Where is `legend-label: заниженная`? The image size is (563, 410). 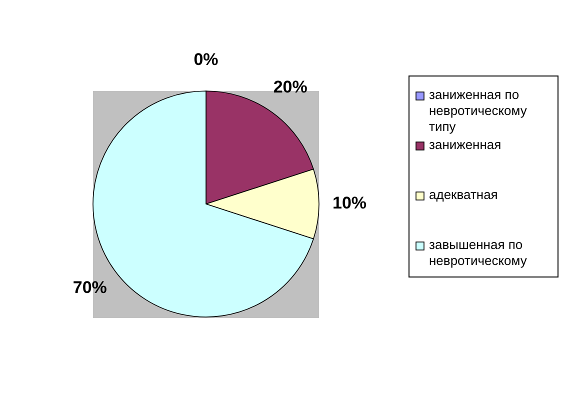
legend-label: заниженная is located at coordinates (465, 144).